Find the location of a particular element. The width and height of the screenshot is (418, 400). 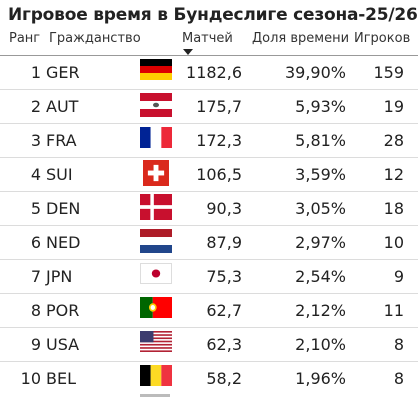

table-row: 5 DEN 90,3 3,05% 18 is located at coordinates (209, 209).